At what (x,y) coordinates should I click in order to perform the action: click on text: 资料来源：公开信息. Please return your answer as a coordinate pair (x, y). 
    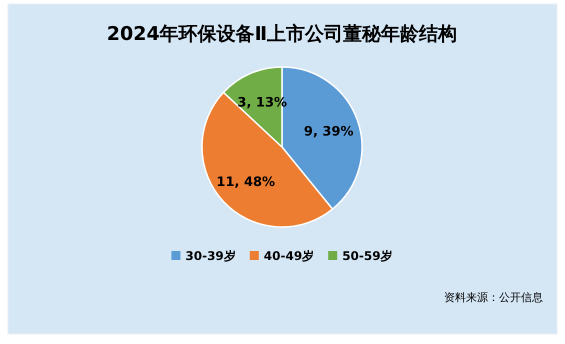
    Looking at the image, I should click on (493, 297).